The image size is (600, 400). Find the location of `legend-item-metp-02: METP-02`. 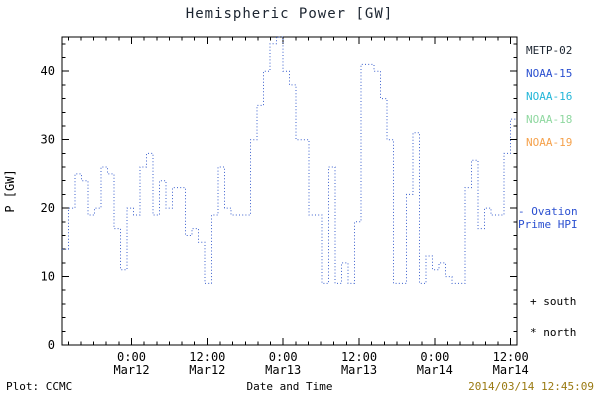

legend-item-metp-02: METP-02 is located at coordinates (549, 50).